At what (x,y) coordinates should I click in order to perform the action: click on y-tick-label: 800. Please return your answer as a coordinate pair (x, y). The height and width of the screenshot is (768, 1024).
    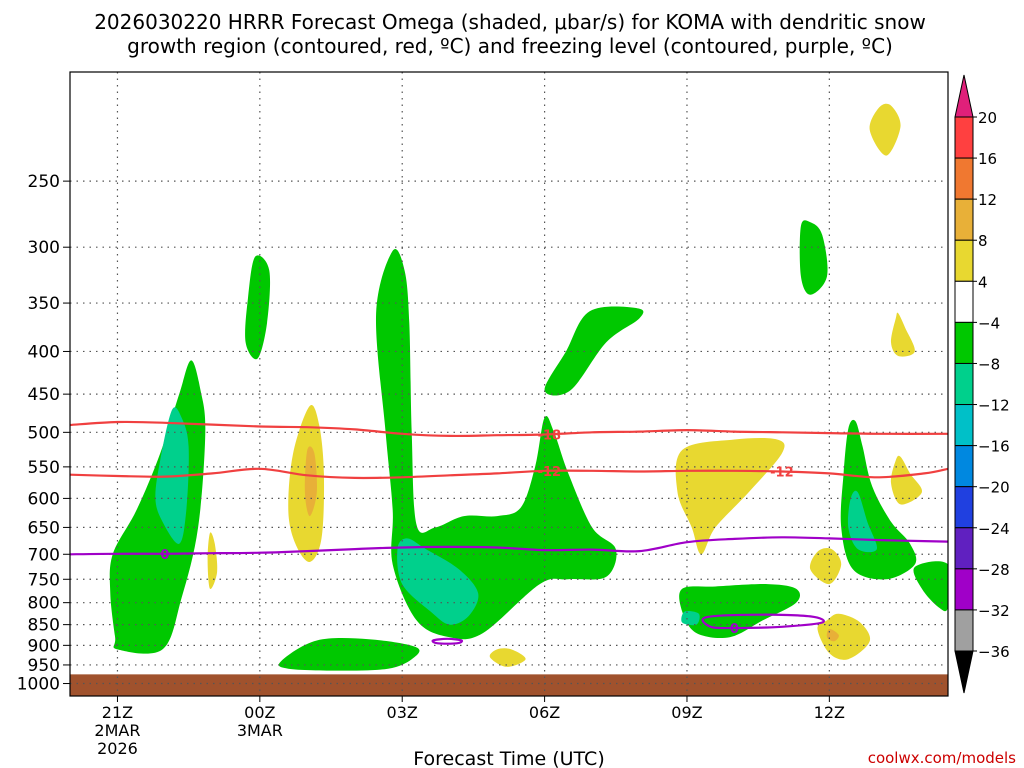
    Looking at the image, I should click on (44, 604).